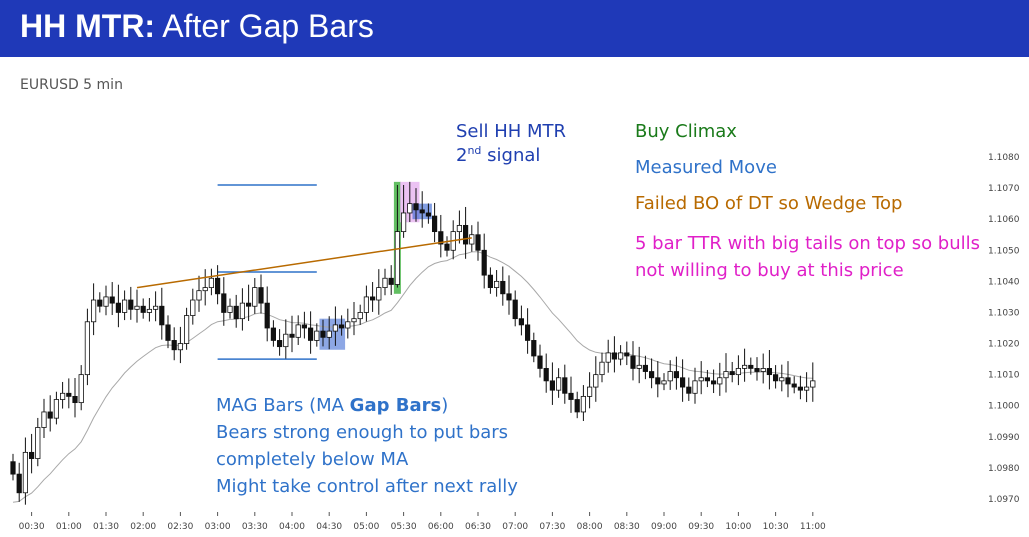 This screenshot has width=1029, height=537. What do you see at coordinates (1004, 376) in the screenshot?
I see `y-tick-label: 1.1010` at bounding box center [1004, 376].